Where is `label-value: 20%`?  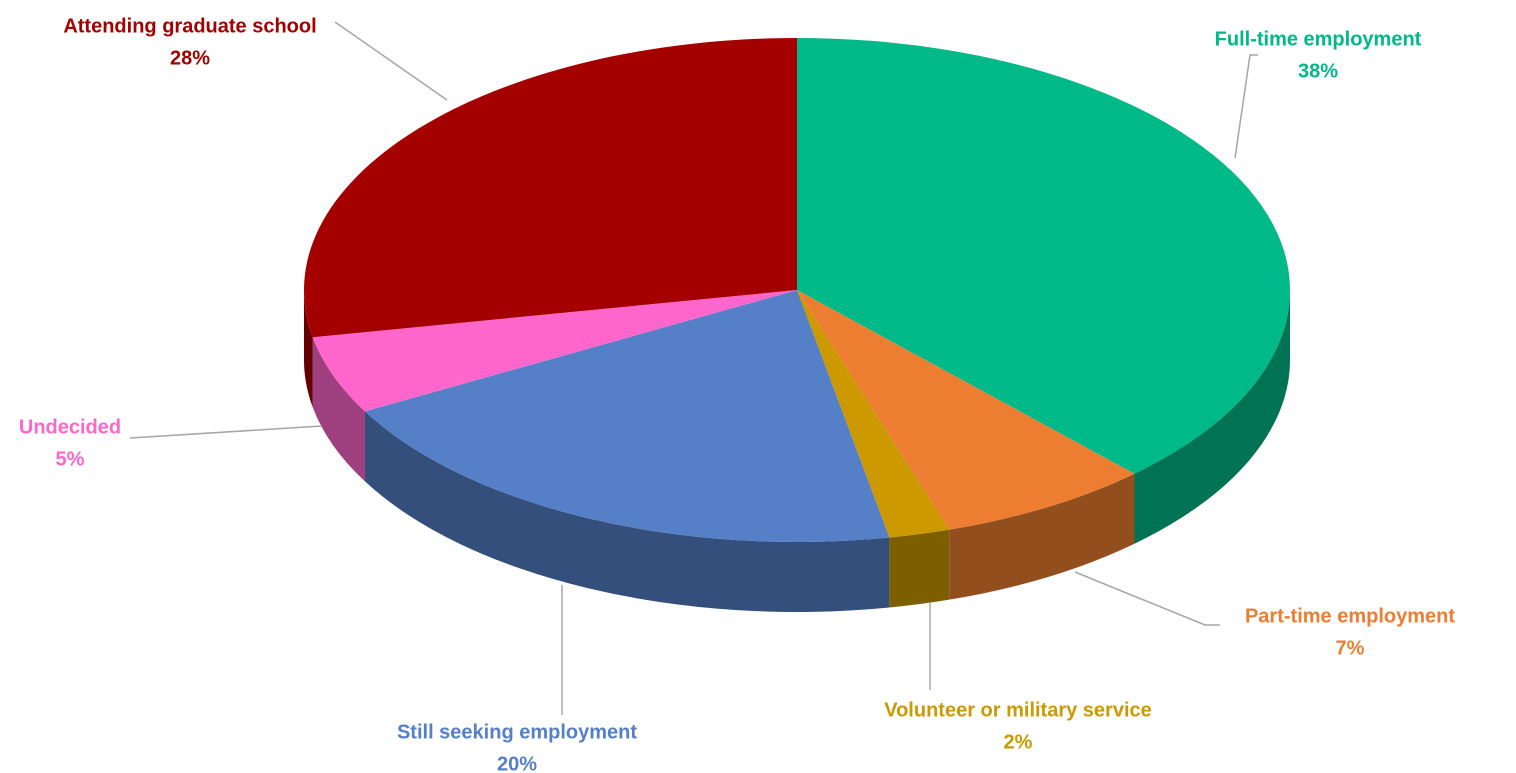 label-value: 20% is located at coordinates (517, 763).